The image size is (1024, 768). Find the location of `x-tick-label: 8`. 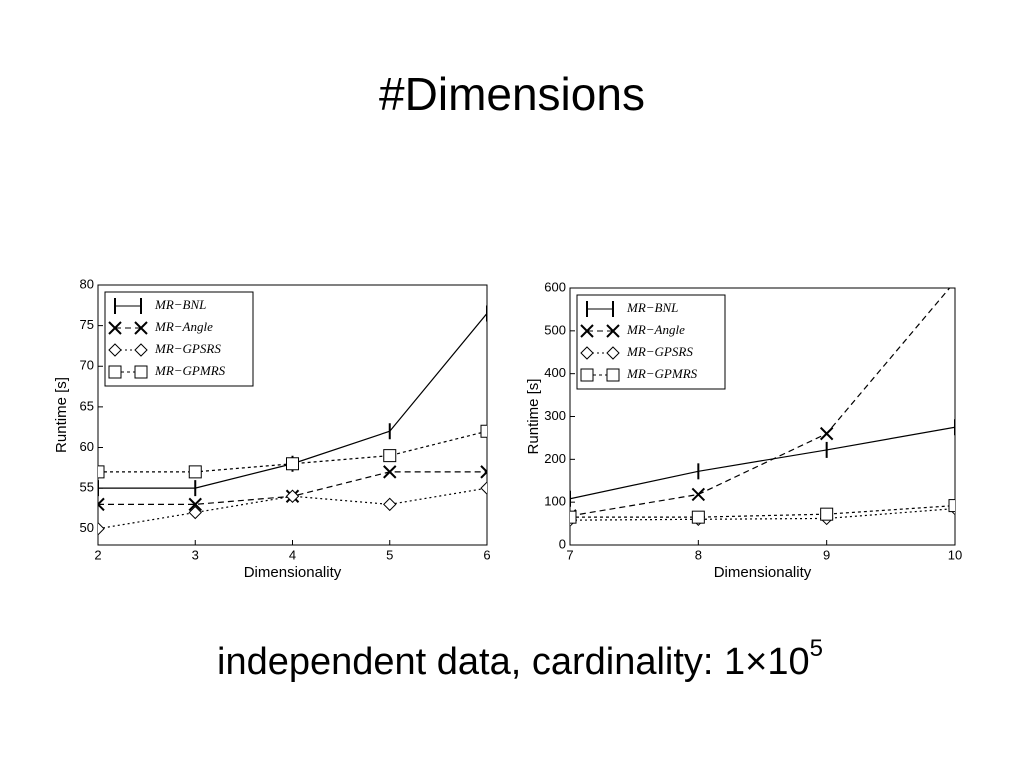

x-tick-label: 8 is located at coordinates (698, 554).